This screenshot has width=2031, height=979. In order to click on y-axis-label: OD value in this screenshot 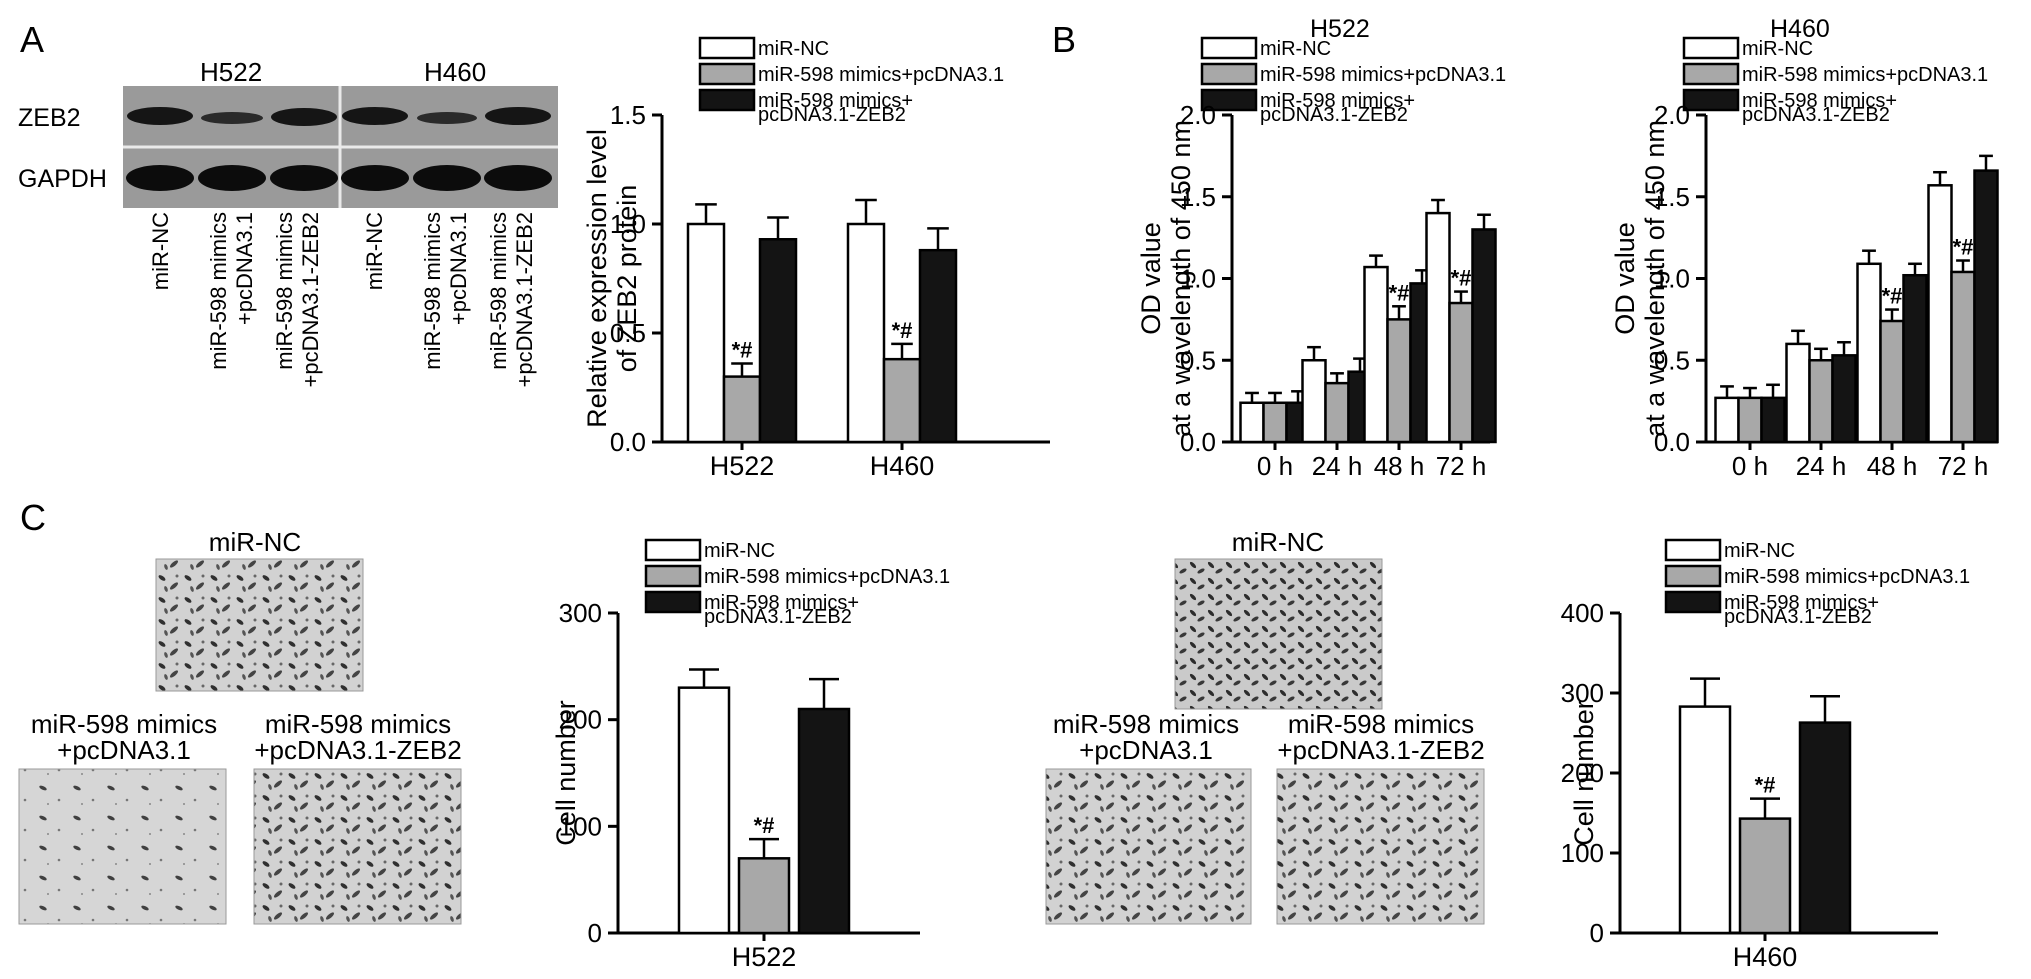, I will do `click(1151, 278)`.